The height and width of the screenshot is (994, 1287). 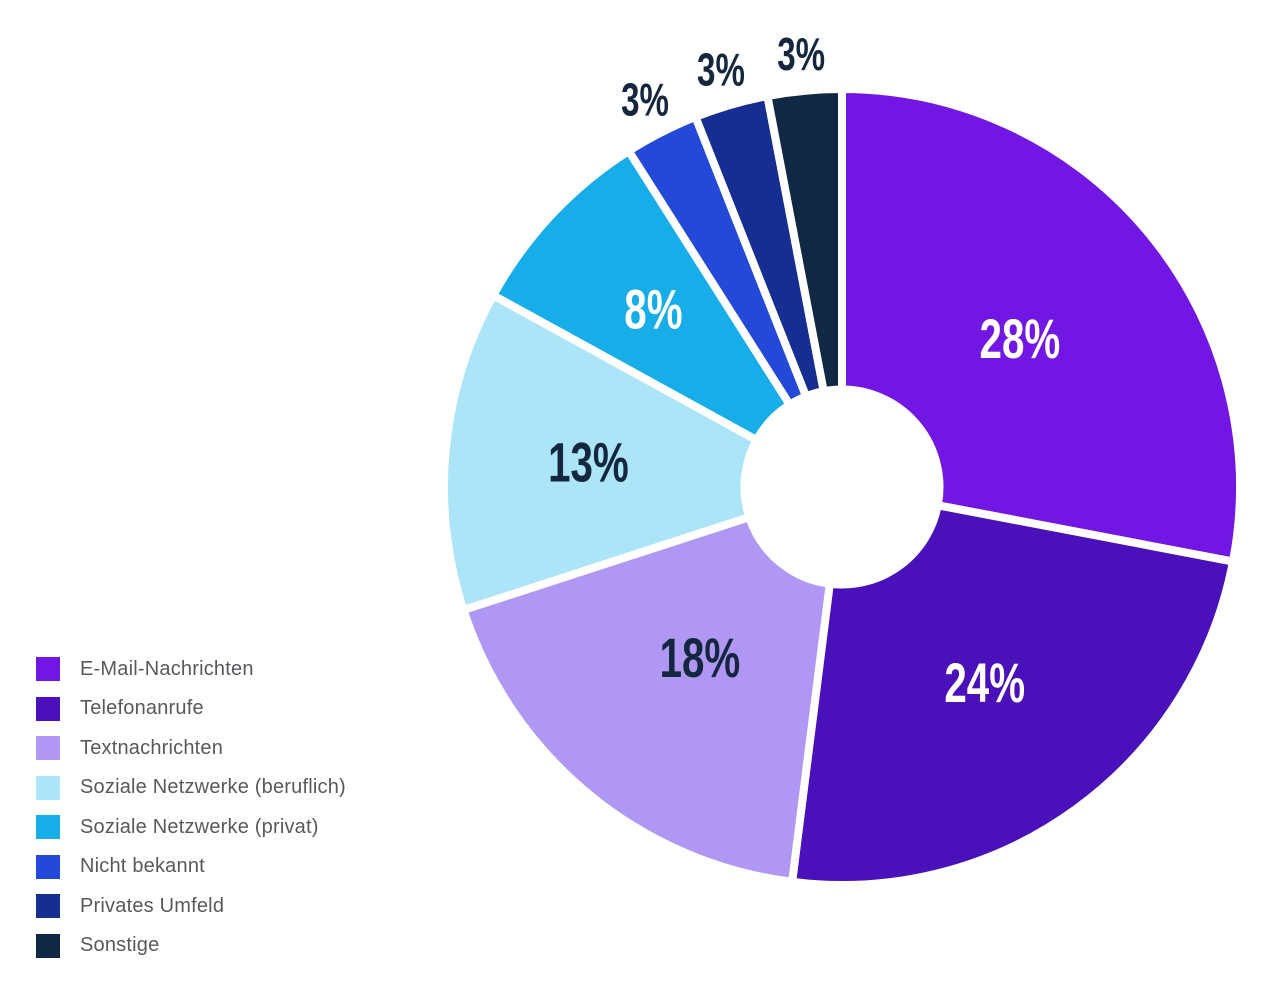 What do you see at coordinates (48, 708) in the screenshot?
I see `legend-swatch-telefonanrufe` at bounding box center [48, 708].